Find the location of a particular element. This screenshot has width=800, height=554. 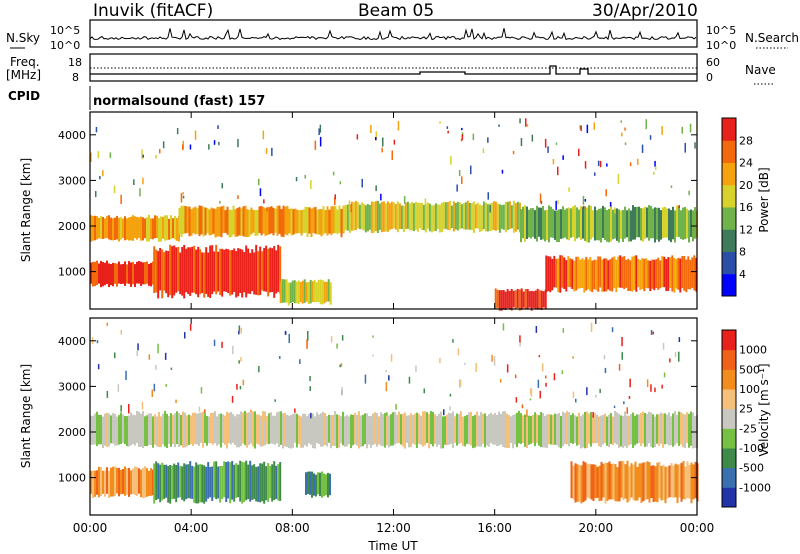

colorbar-tick-label: 1000 is located at coordinates (753, 350).